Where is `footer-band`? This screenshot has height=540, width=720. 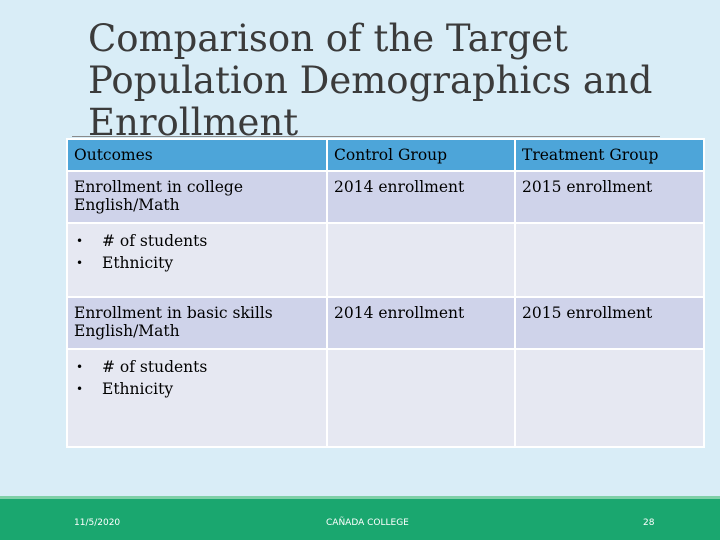 footer-band is located at coordinates (360, 518).